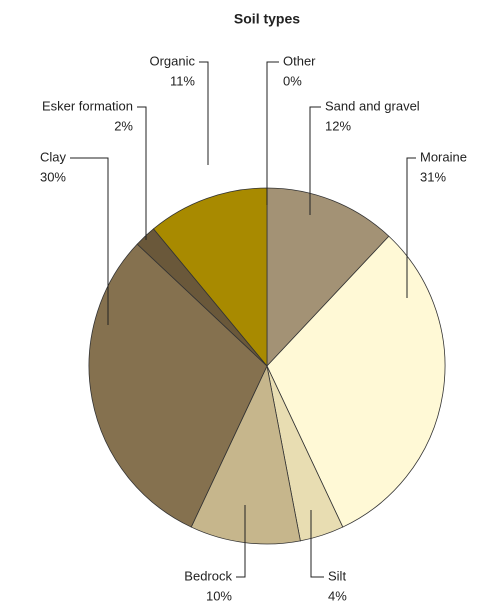  I want to click on slice-label: Clay, so click(53, 156).